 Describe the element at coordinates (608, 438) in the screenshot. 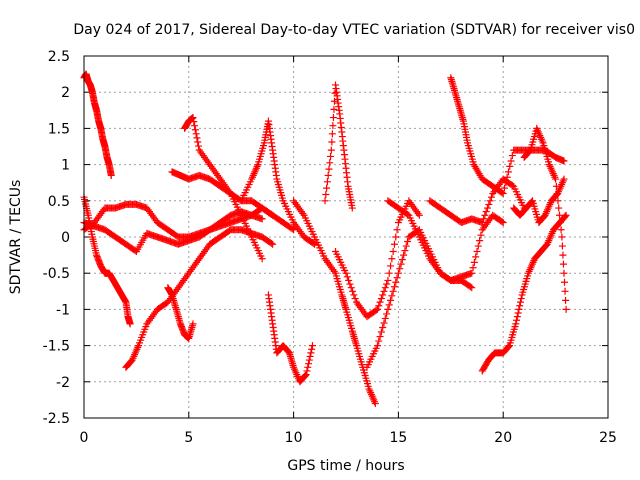

I see `x-tick-label: 25` at that location.